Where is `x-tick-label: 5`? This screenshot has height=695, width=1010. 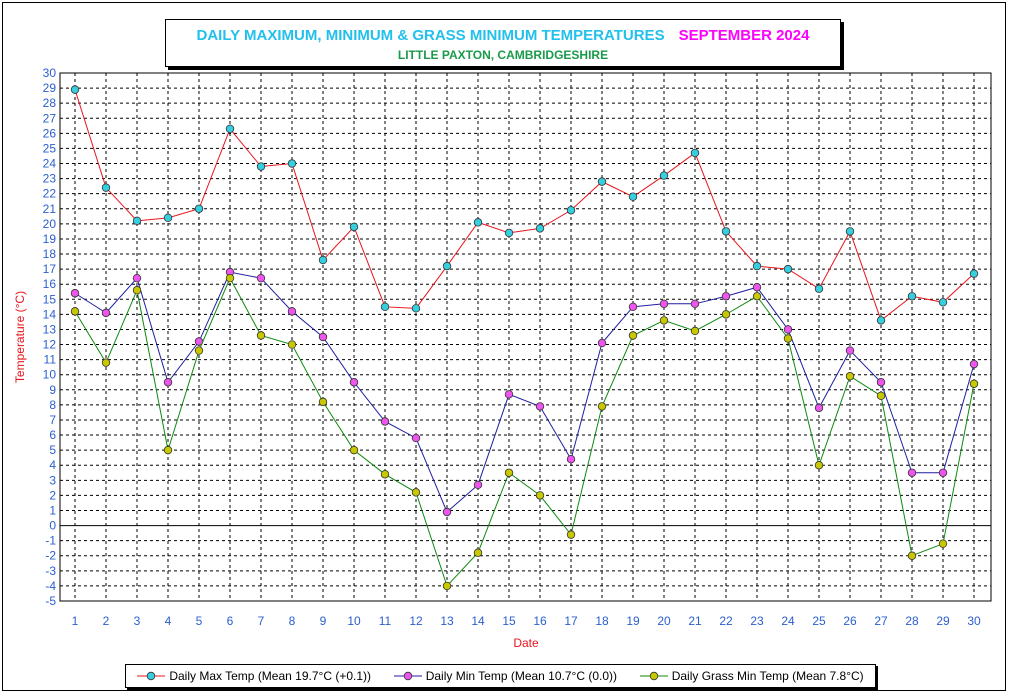
x-tick-label: 5 is located at coordinates (199, 621).